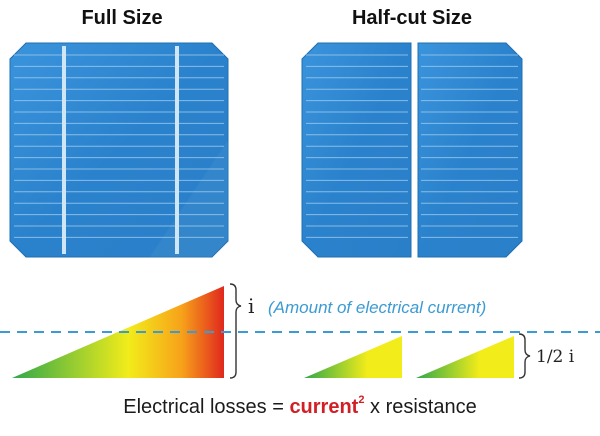  I want to click on half-cut-cell-left, so click(356, 150).